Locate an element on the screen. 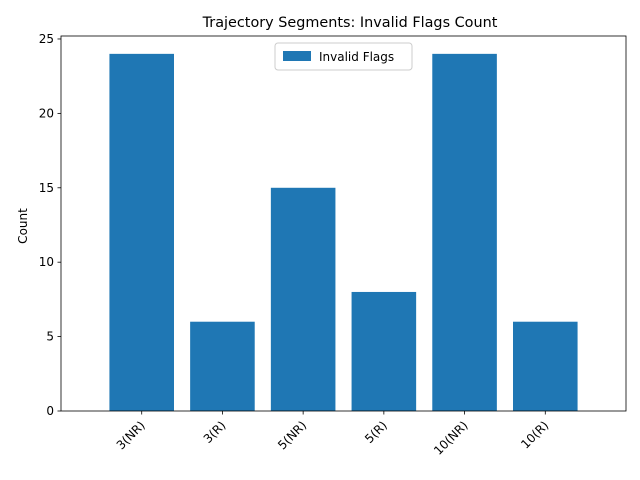 The height and width of the screenshot is (480, 640). y-axis-label: Count is located at coordinates (23, 226).